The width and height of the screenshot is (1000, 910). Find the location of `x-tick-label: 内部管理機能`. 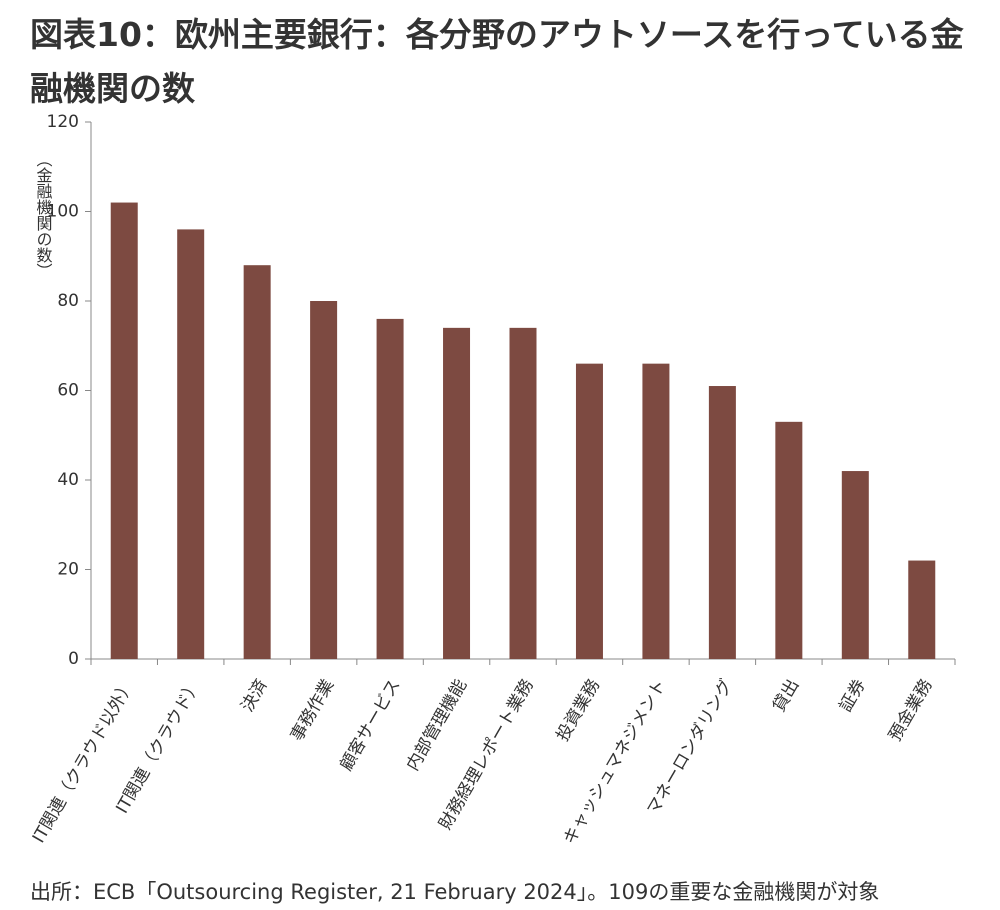

x-tick-label: 内部管理機能 is located at coordinates (437, 725).